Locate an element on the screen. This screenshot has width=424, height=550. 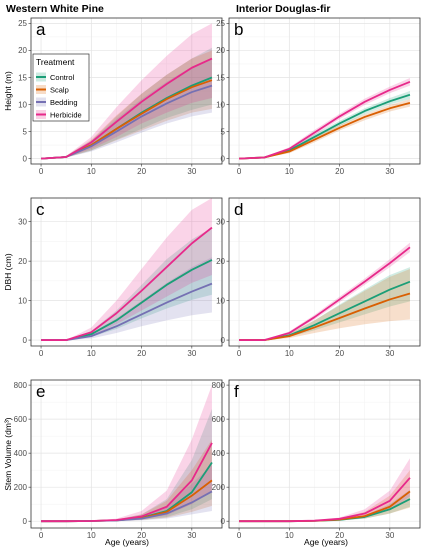
column-title-interior-douglas-fir: Interior Douglas-fir is located at coordinates (283, 9).